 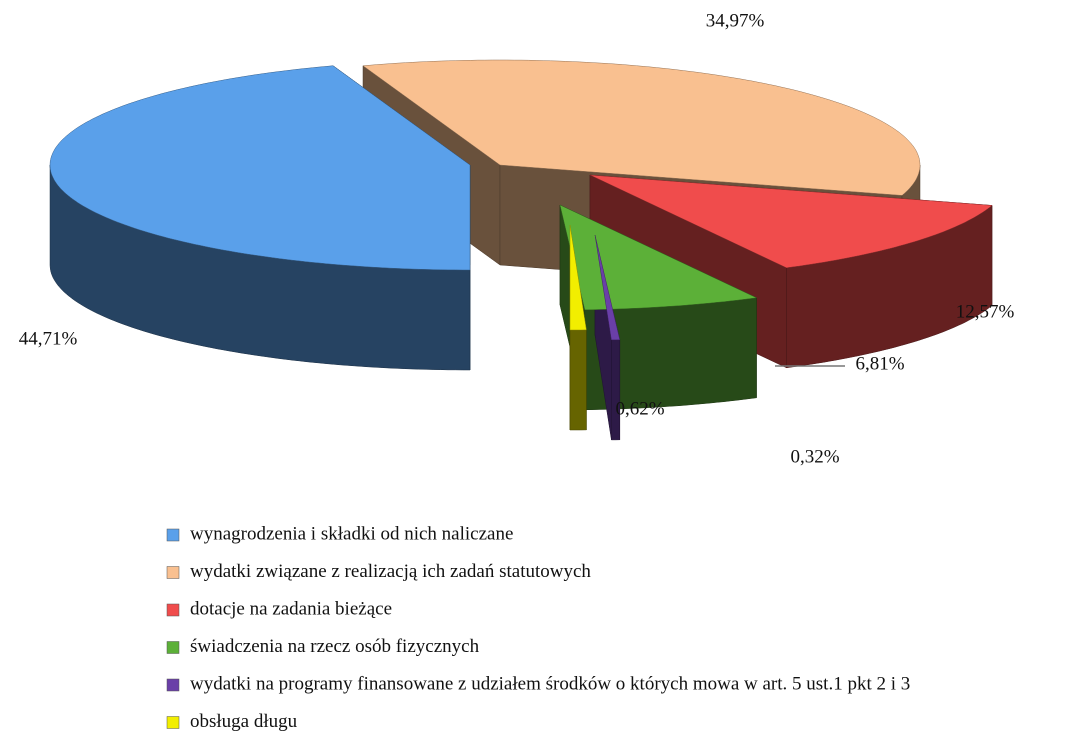 I want to click on legend-label: dotacje na zadania bieżące, so click(x=291, y=608).